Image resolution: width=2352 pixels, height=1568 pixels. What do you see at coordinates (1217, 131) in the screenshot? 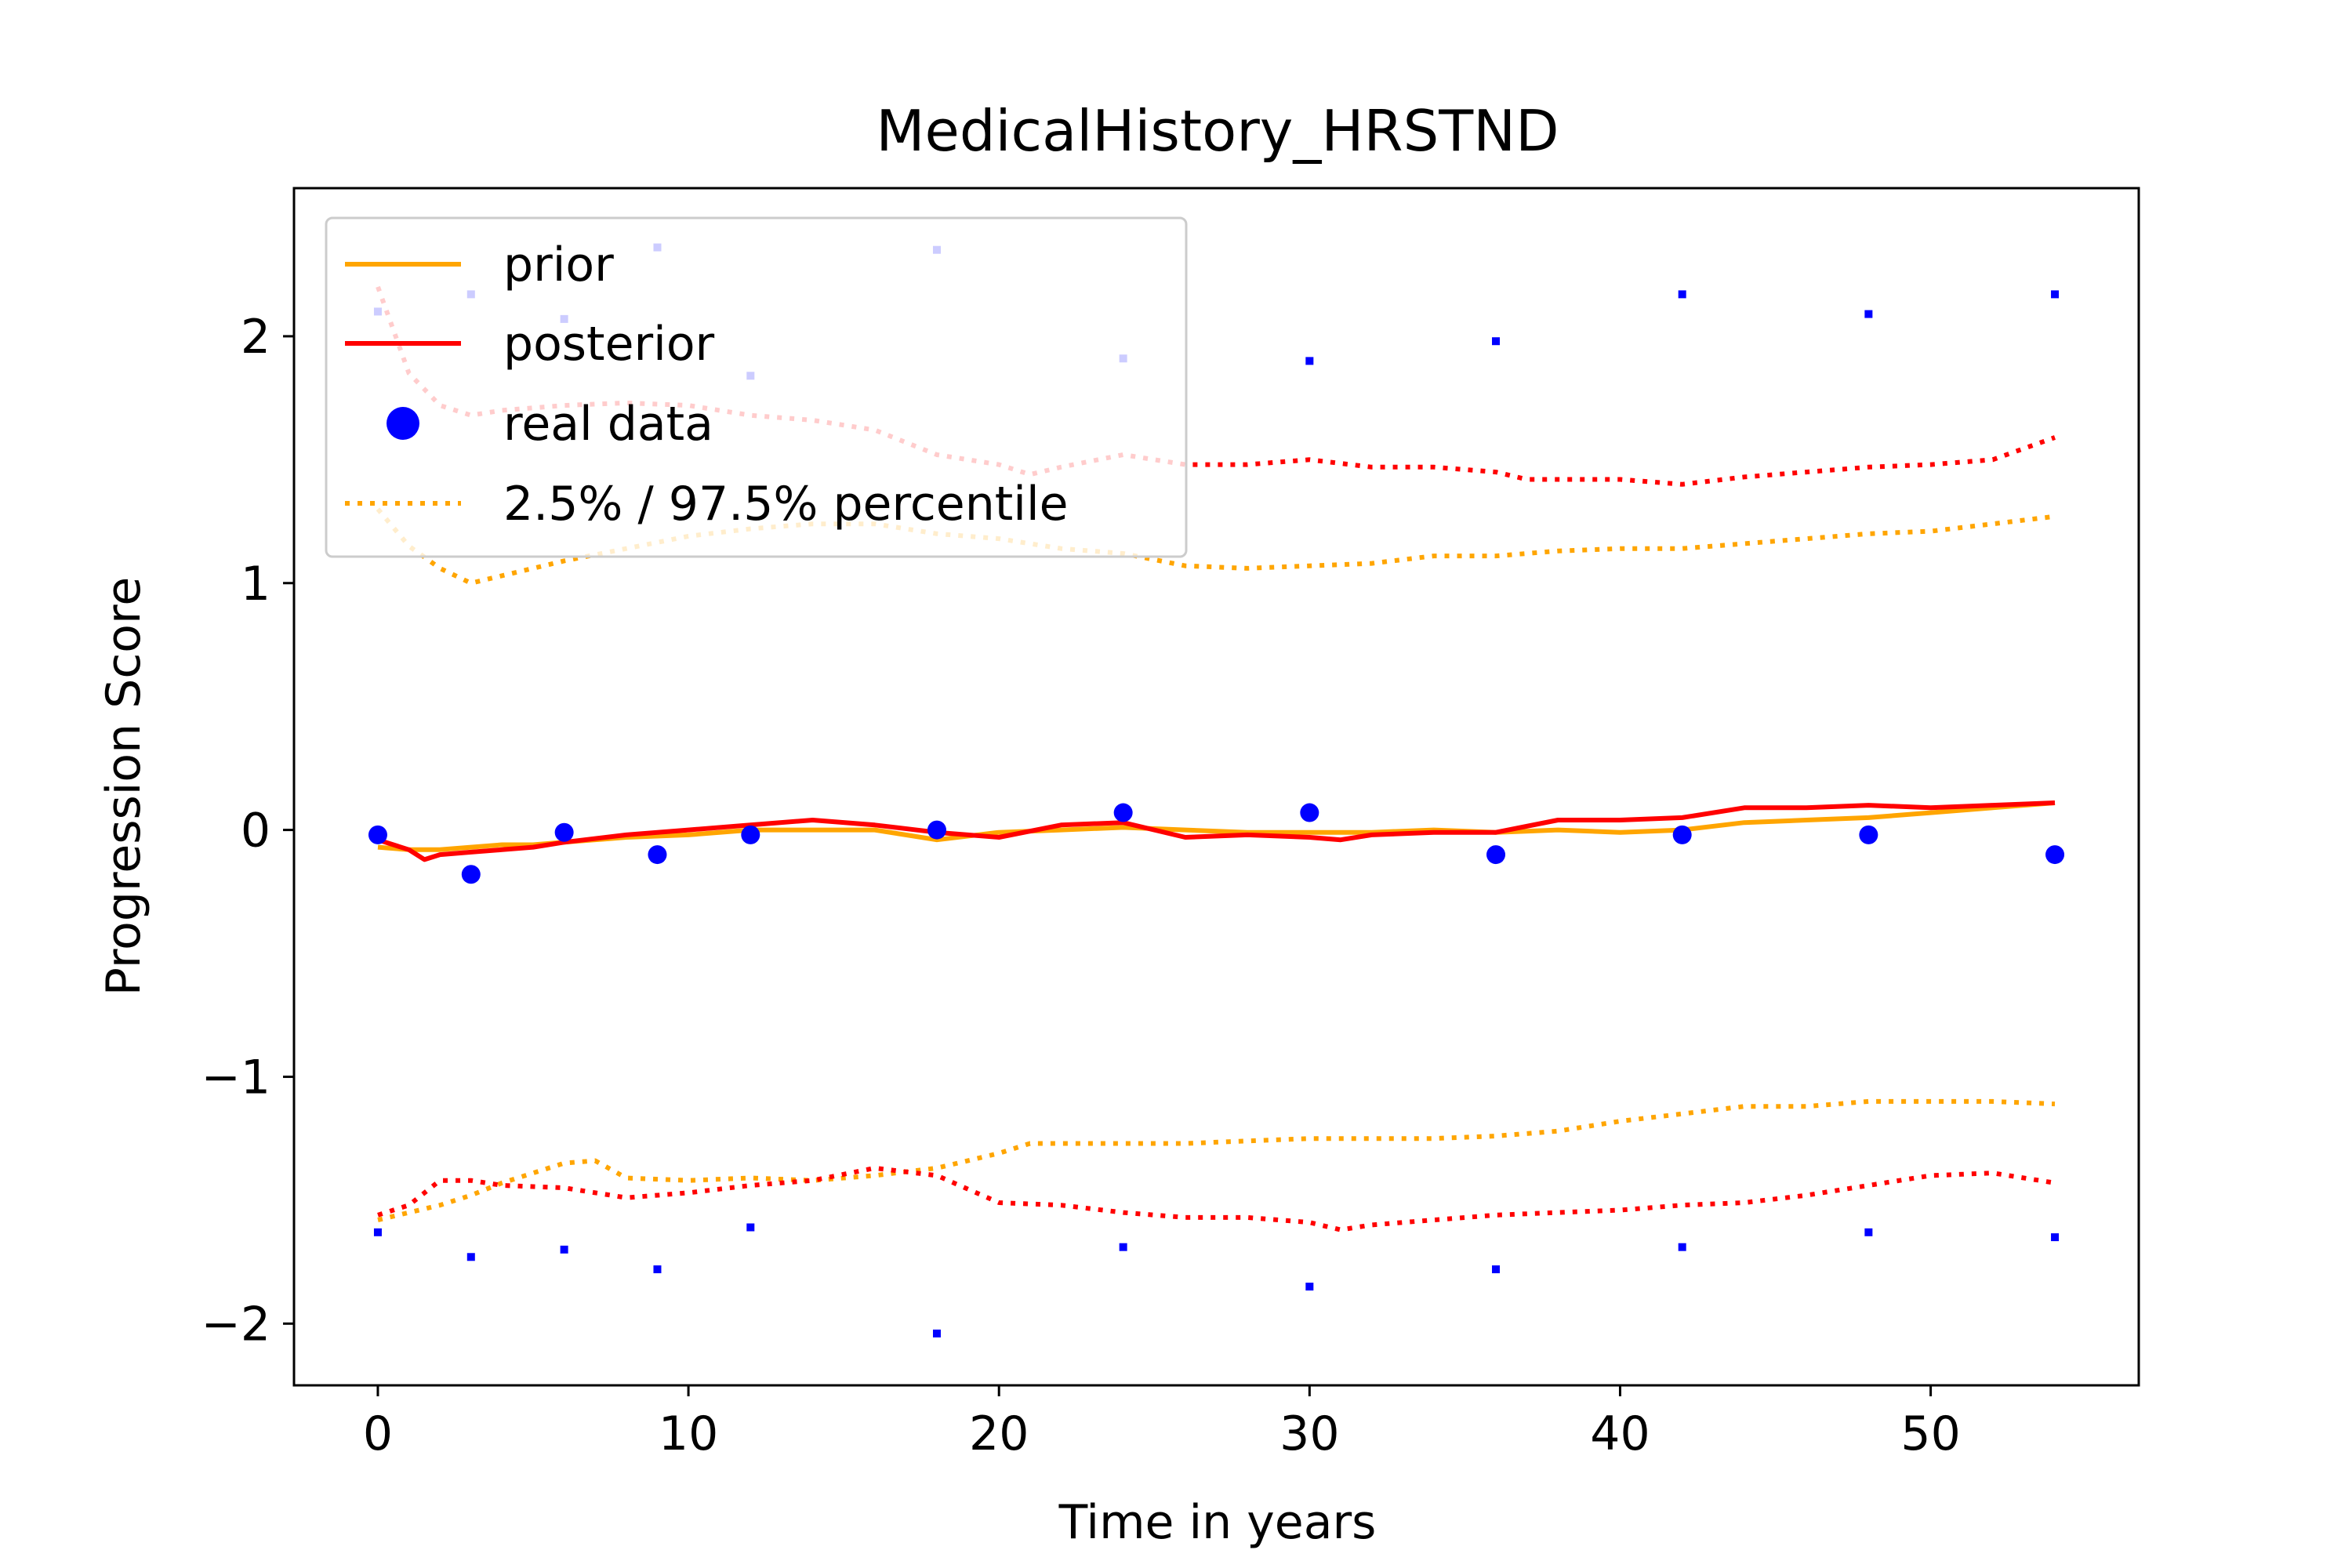
I see `chart-title: MedicalHistory_HRSTND` at bounding box center [1217, 131].